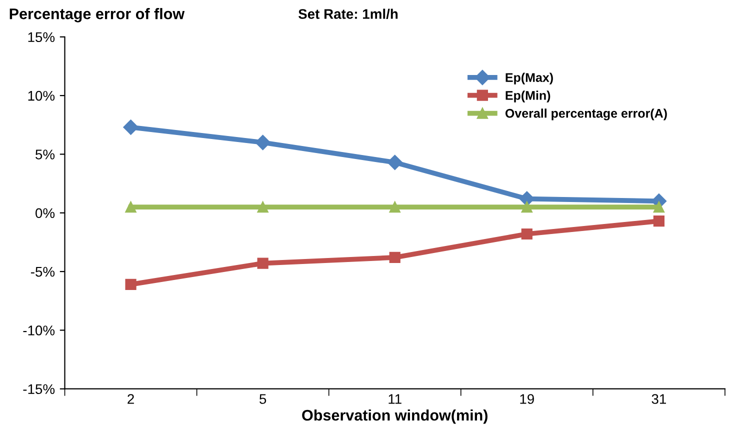 The width and height of the screenshot is (736, 434). Describe the element at coordinates (348, 14) in the screenshot. I see `chart-subtitle: Set Rate: 1ml/h` at that location.